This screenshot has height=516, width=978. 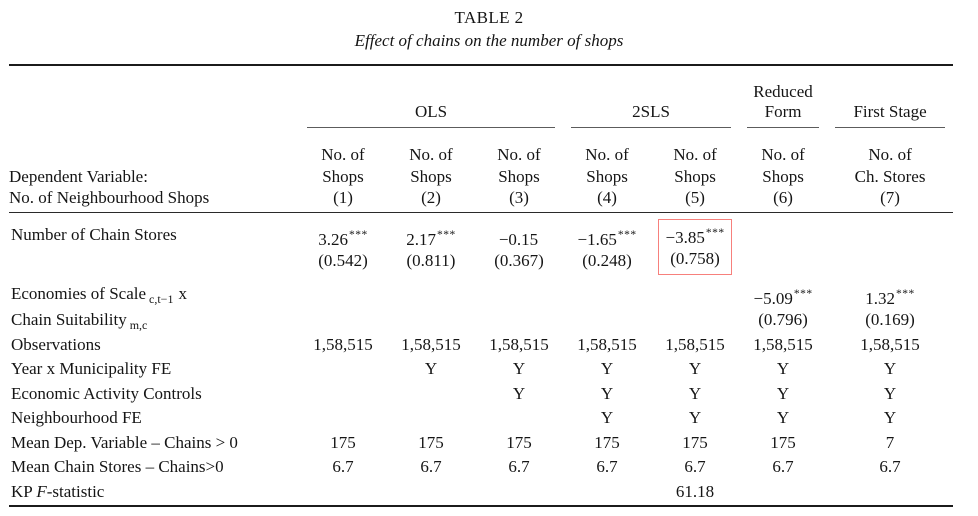 I want to click on coef-cell-c2: 2.17*** (0.811), so click(x=431, y=246).